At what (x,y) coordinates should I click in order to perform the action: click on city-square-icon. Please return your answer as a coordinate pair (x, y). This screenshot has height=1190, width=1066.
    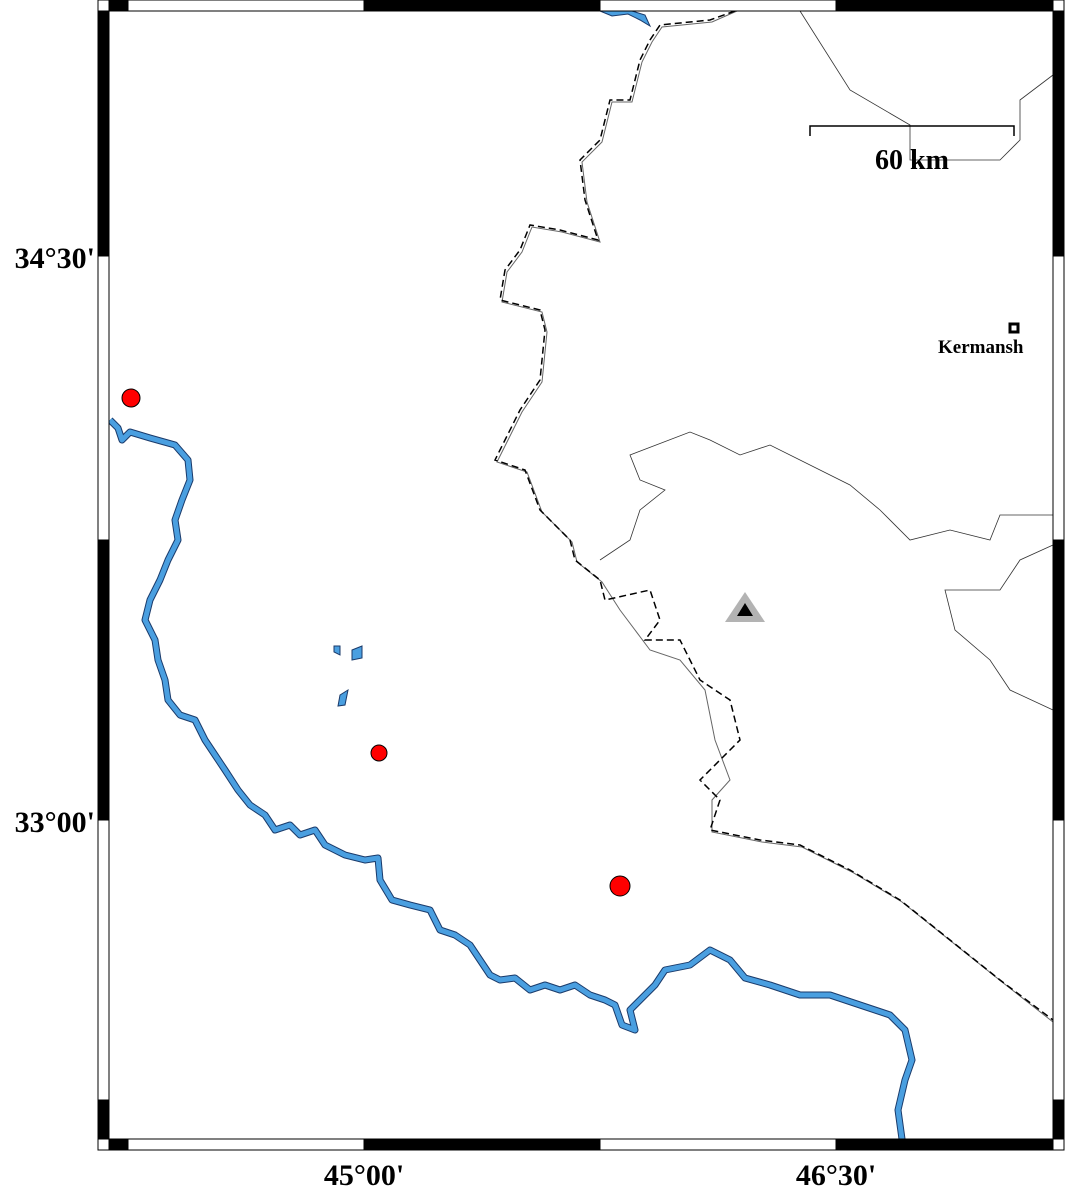
    Looking at the image, I should click on (1014, 328).